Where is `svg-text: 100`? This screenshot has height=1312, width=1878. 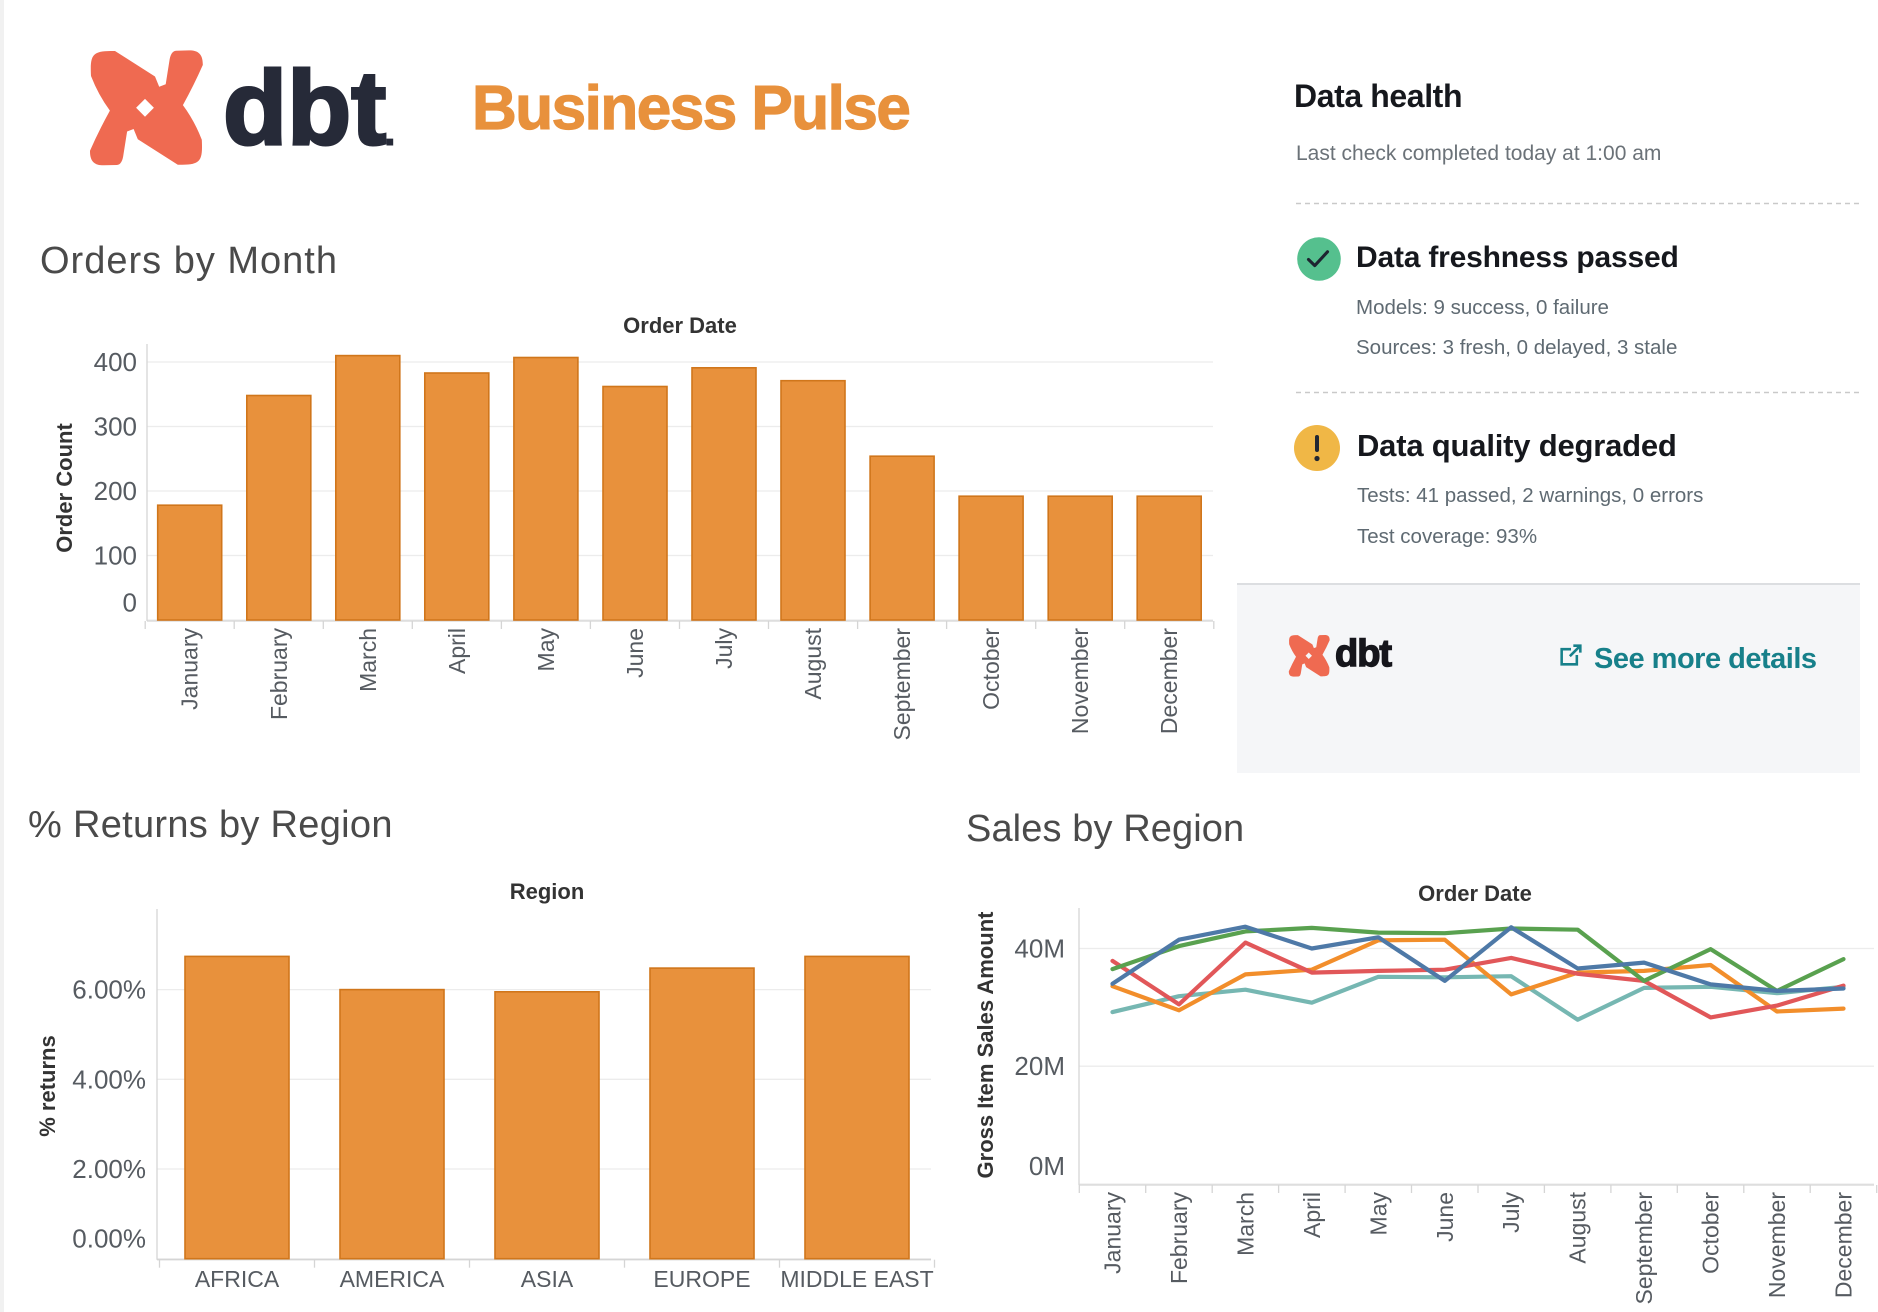
svg-text: 100 is located at coordinates (115, 556).